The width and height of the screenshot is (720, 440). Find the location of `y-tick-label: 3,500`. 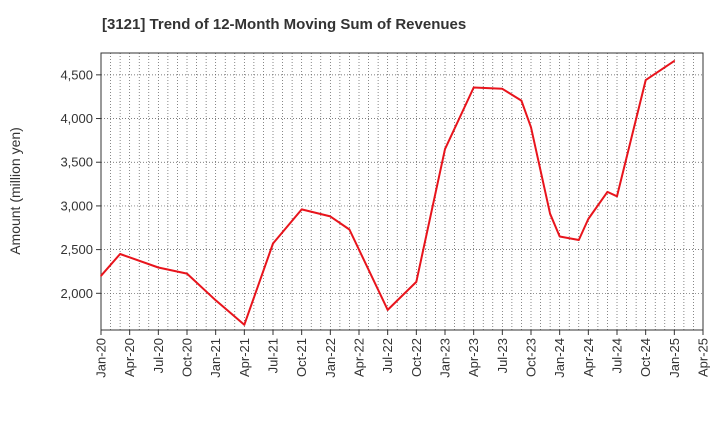

y-tick-label: 3,500 is located at coordinates (76, 162).